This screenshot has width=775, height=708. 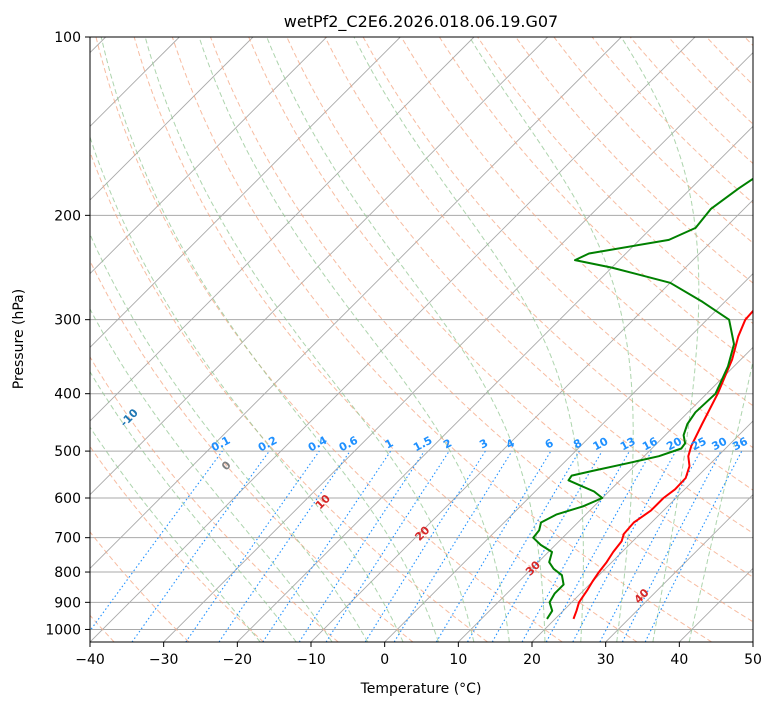 What do you see at coordinates (532, 660) in the screenshot?
I see `x-tick-label: 20` at bounding box center [532, 660].